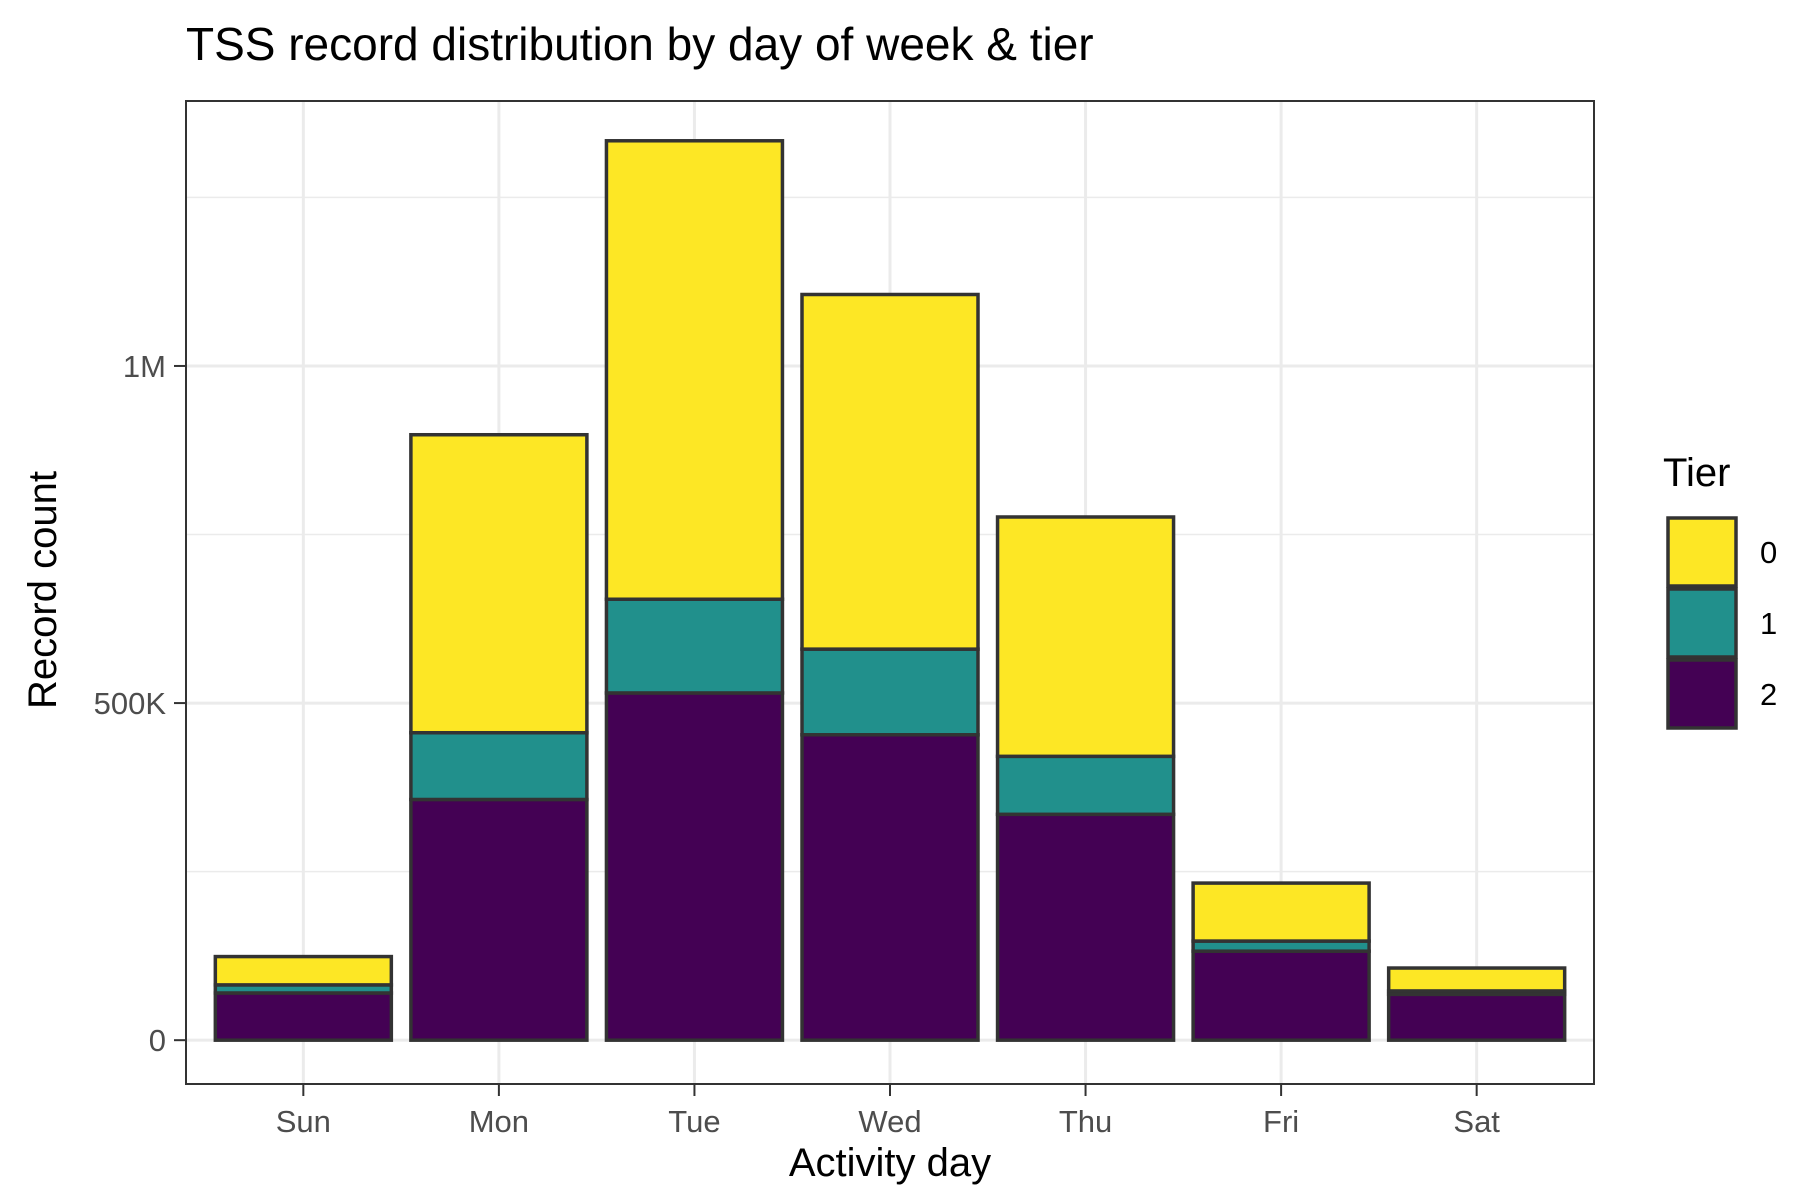  I want to click on y-tick-label: 500K, so click(130, 703).